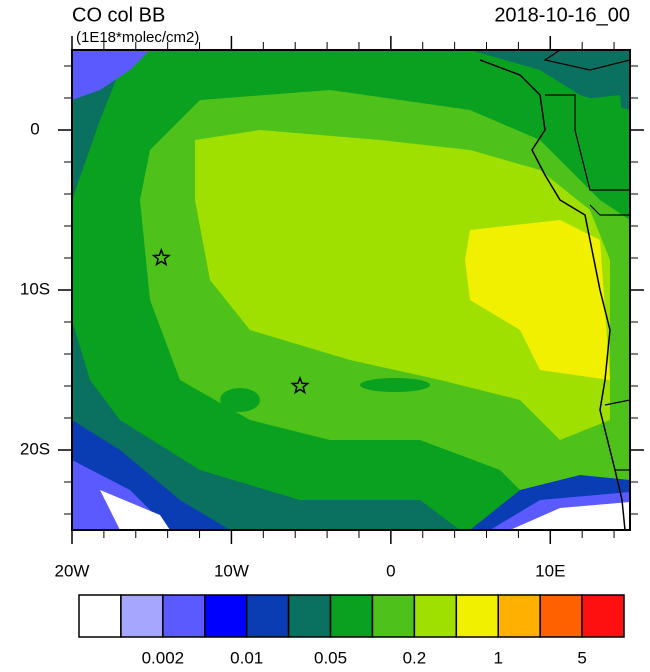  Describe the element at coordinates (35, 288) in the screenshot. I see `y-tick-label: 10S` at that location.